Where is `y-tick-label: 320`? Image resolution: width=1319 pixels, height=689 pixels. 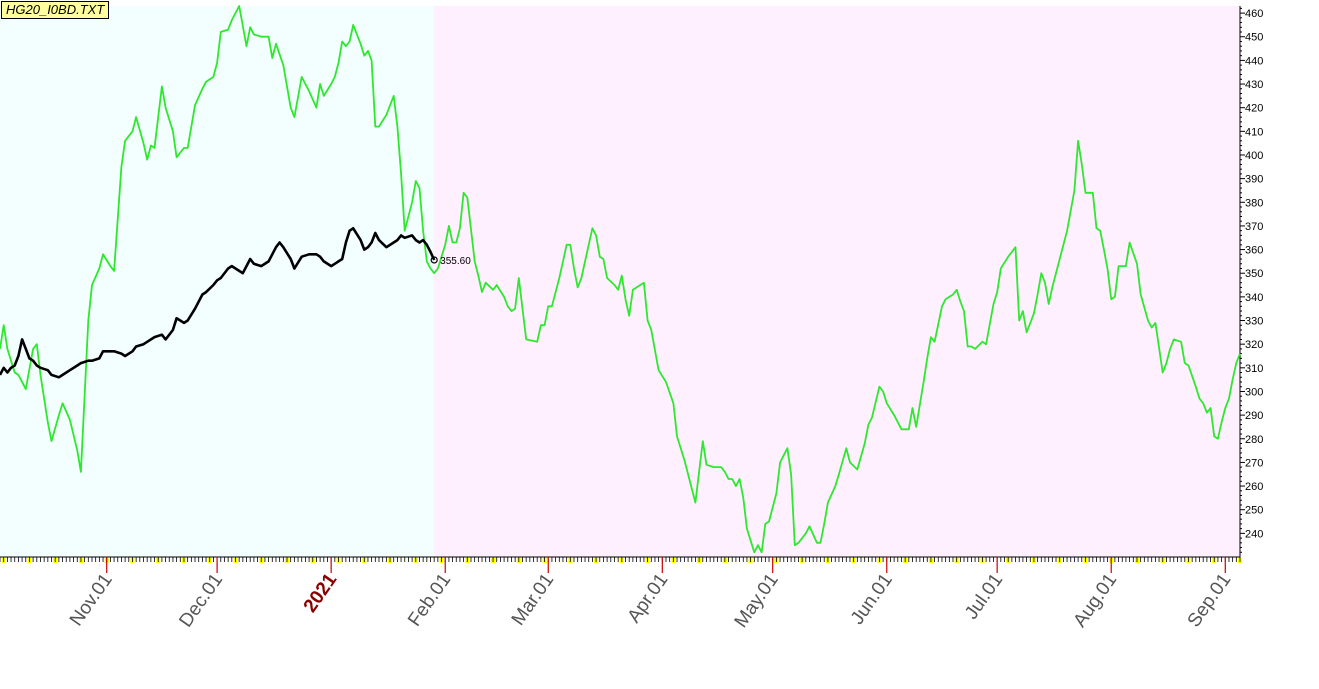 y-tick-label: 320 is located at coordinates (1254, 345).